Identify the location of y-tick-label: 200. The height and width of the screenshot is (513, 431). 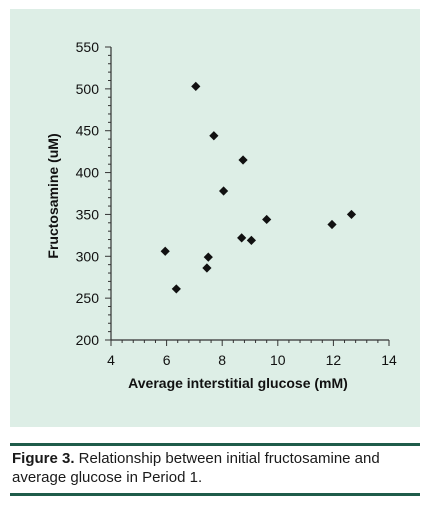
(88, 340).